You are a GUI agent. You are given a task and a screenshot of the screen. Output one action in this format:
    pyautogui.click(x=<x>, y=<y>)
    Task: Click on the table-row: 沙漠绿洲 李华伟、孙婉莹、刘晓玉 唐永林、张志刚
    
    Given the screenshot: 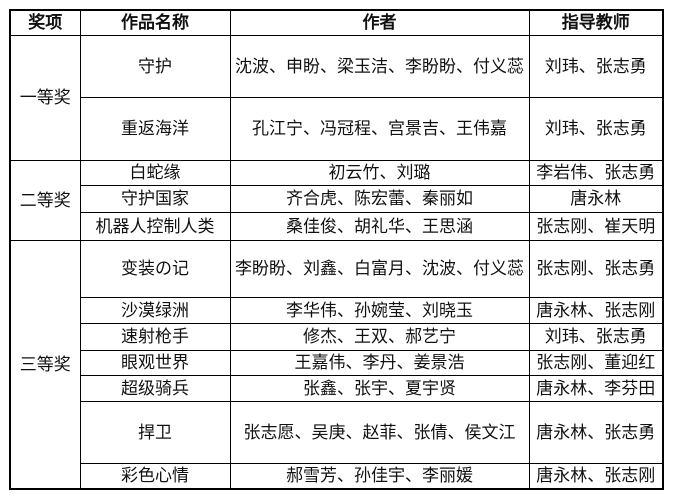 What is the action you would take?
    pyautogui.click(x=337, y=310)
    